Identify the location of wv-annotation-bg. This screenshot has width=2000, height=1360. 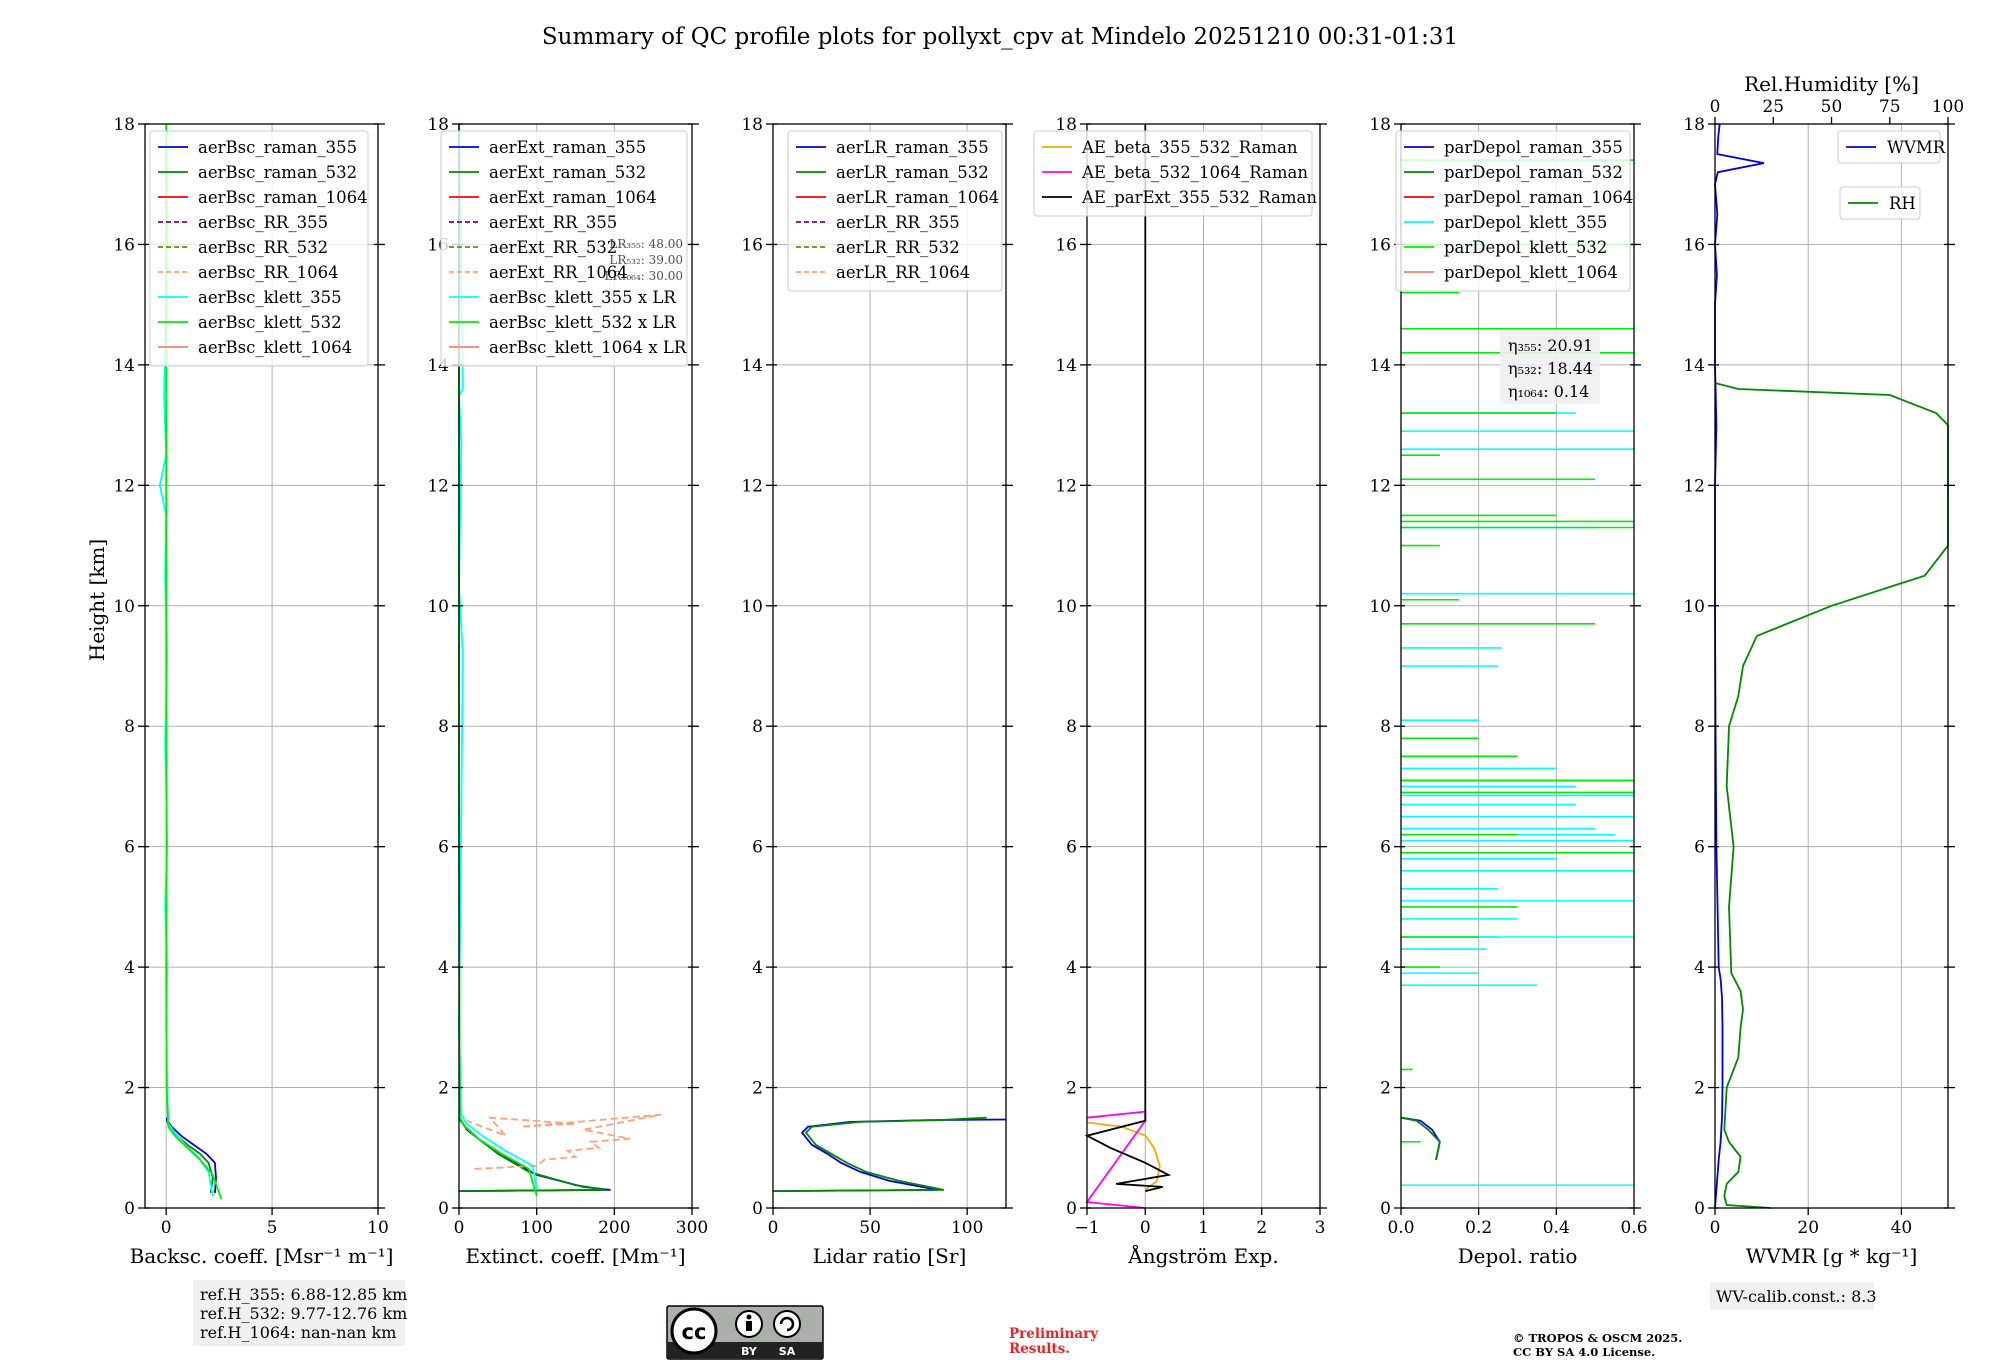
(1792, 1296).